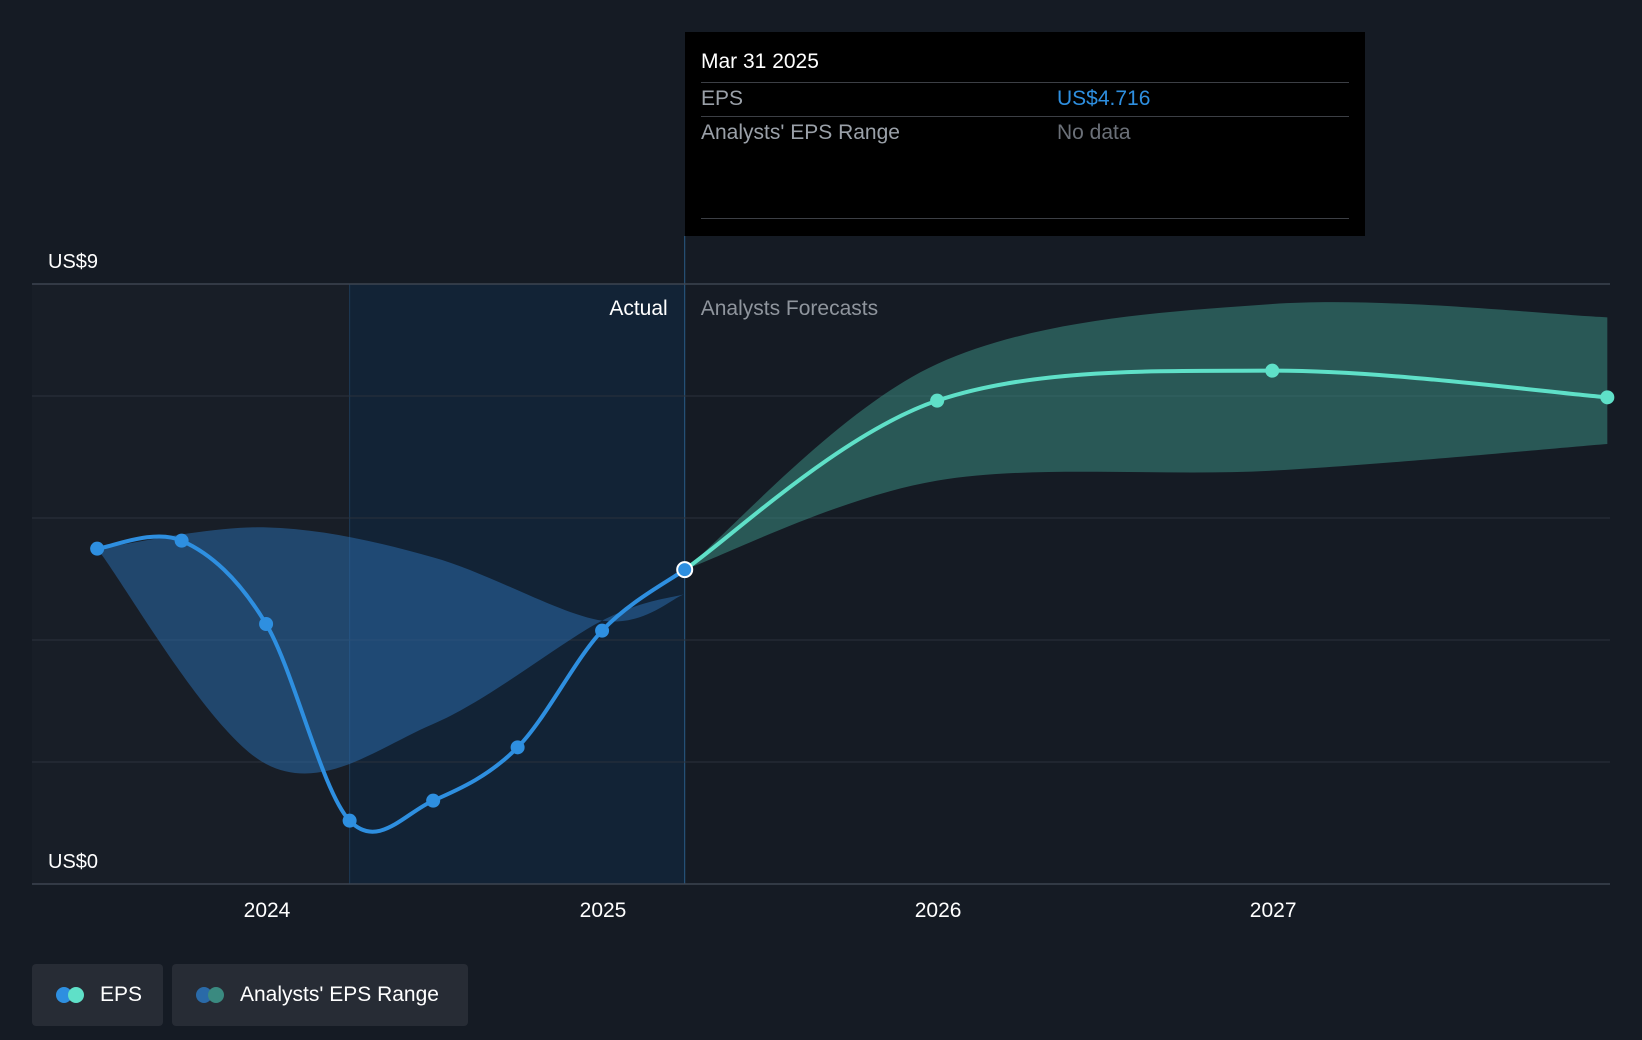 The height and width of the screenshot is (1040, 1642). Describe the element at coordinates (760, 61) in the screenshot. I see `tooltip-date: Mar 31 2025` at that location.